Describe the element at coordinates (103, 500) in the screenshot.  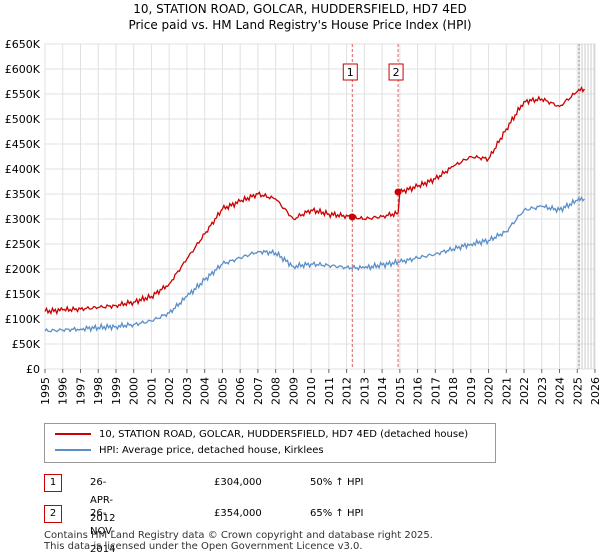
I see `transaction-date: 26-APR-2012` at that location.